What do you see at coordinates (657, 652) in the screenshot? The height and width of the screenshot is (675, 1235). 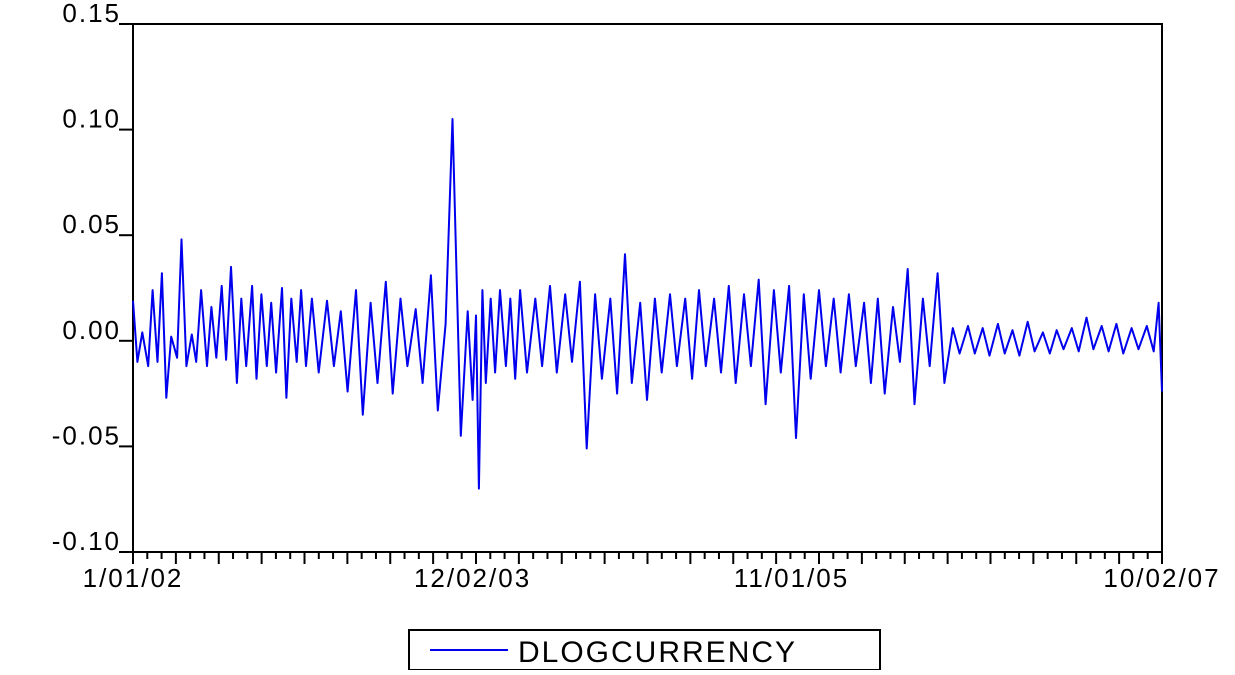 I see `legend-label-dlogcurrency: DLOGCURRENCY` at bounding box center [657, 652].